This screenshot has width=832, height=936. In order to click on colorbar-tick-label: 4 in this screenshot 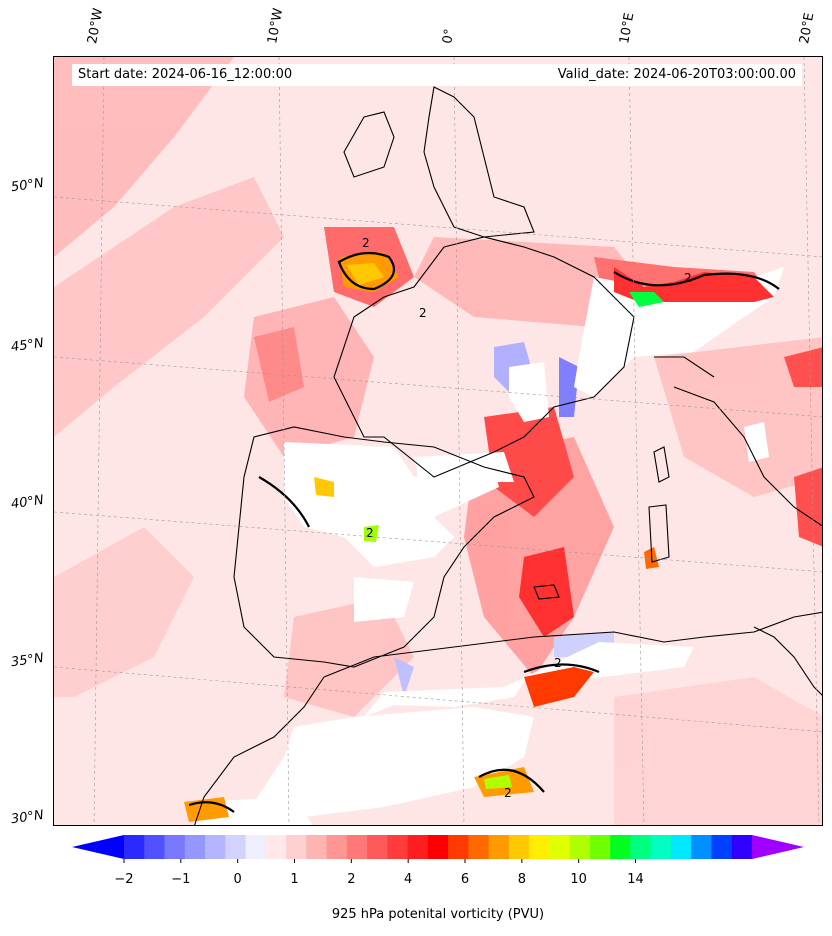, I will do `click(408, 879)`.